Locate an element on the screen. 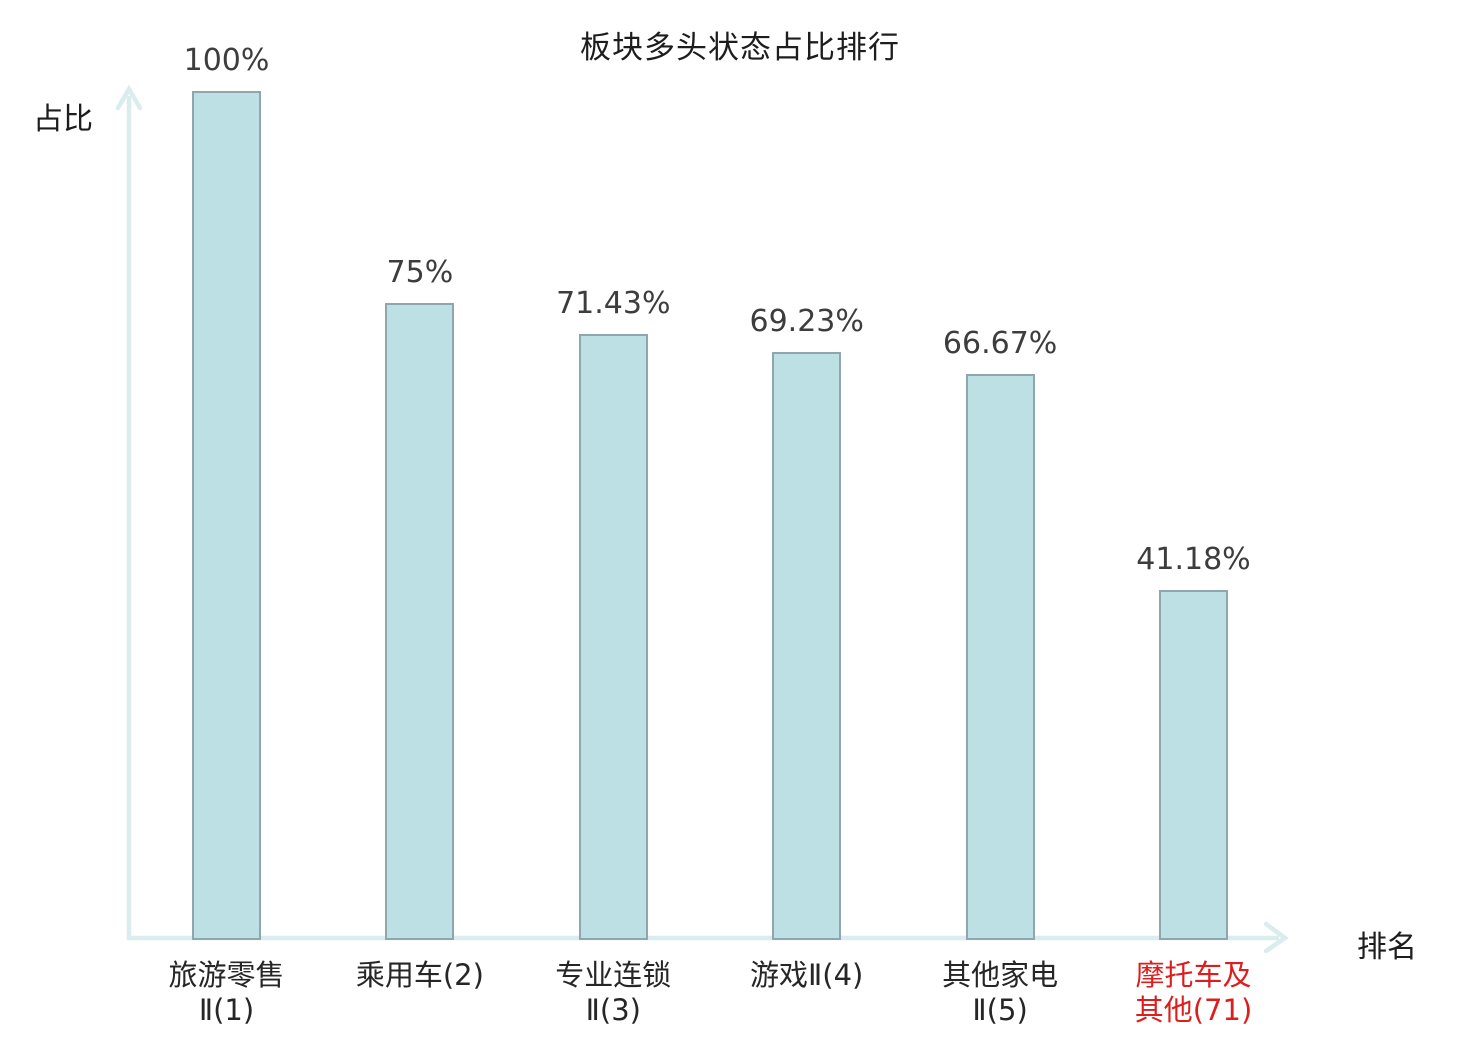  category-label: 专业连锁 Ⅱ(3) is located at coordinates (613, 993).